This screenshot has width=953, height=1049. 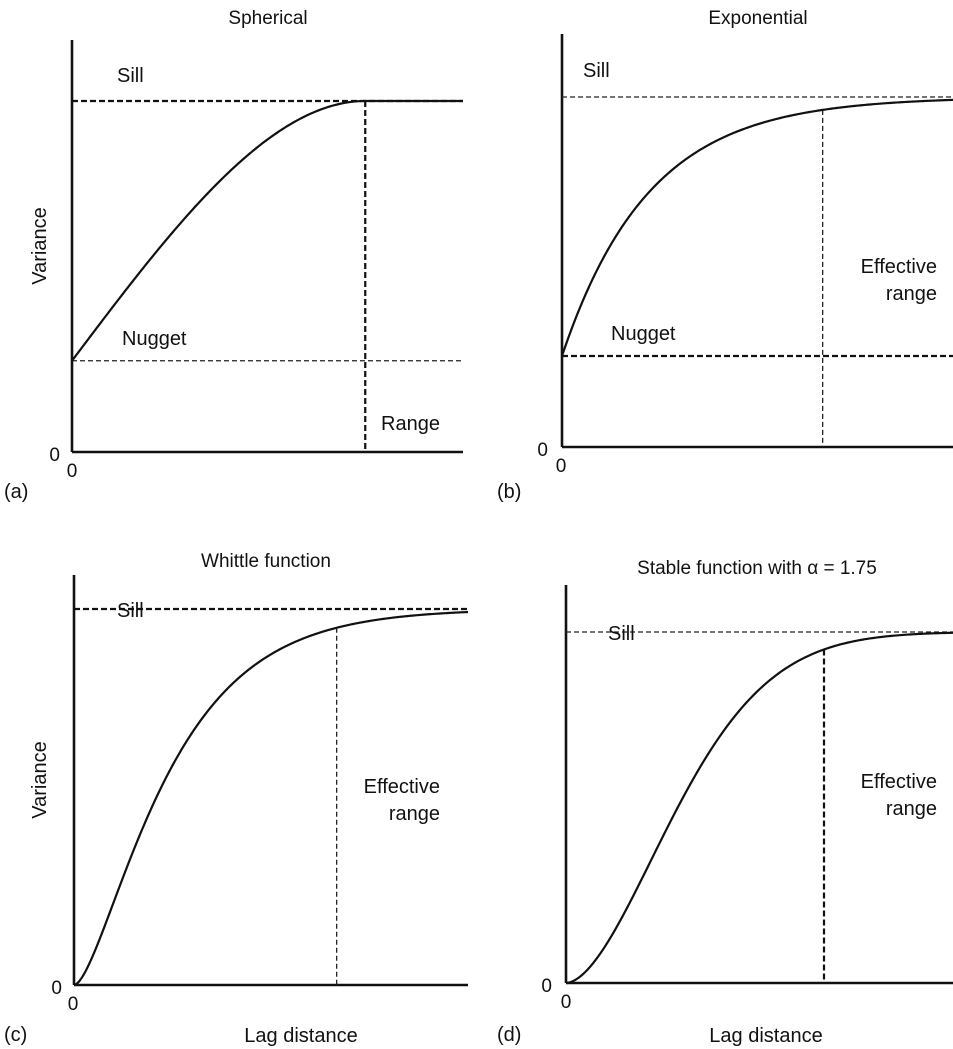 I want to click on panel-c-title: Whittle function, so click(x=266, y=561).